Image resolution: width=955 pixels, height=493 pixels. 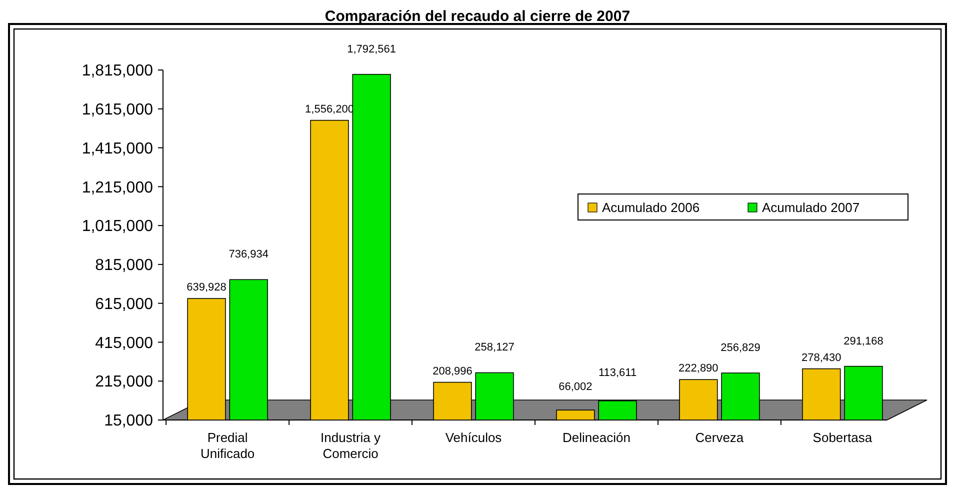 What do you see at coordinates (124, 382) in the screenshot?
I see `y-tick-label: 215,000` at bounding box center [124, 382].